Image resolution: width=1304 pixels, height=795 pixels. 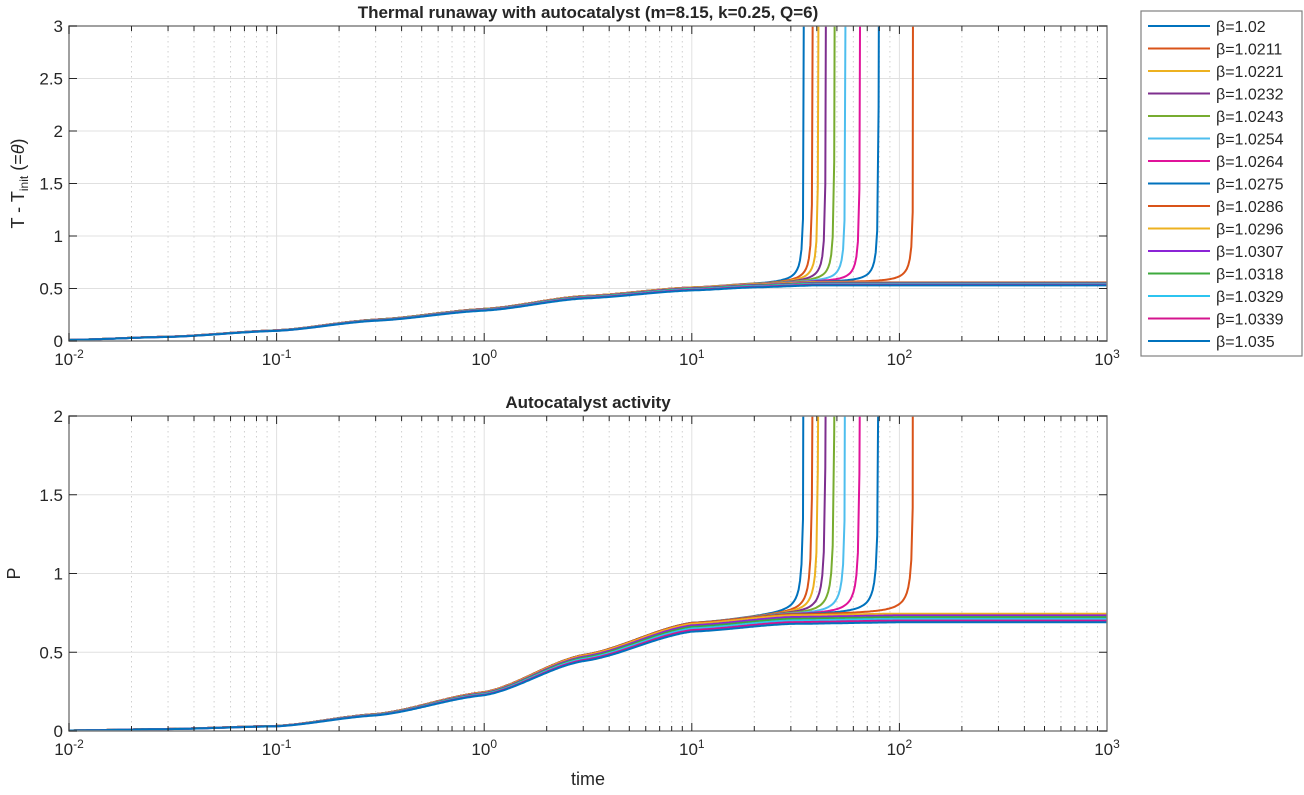 I want to click on legend-item: β=1.0264, so click(x=1216, y=162).